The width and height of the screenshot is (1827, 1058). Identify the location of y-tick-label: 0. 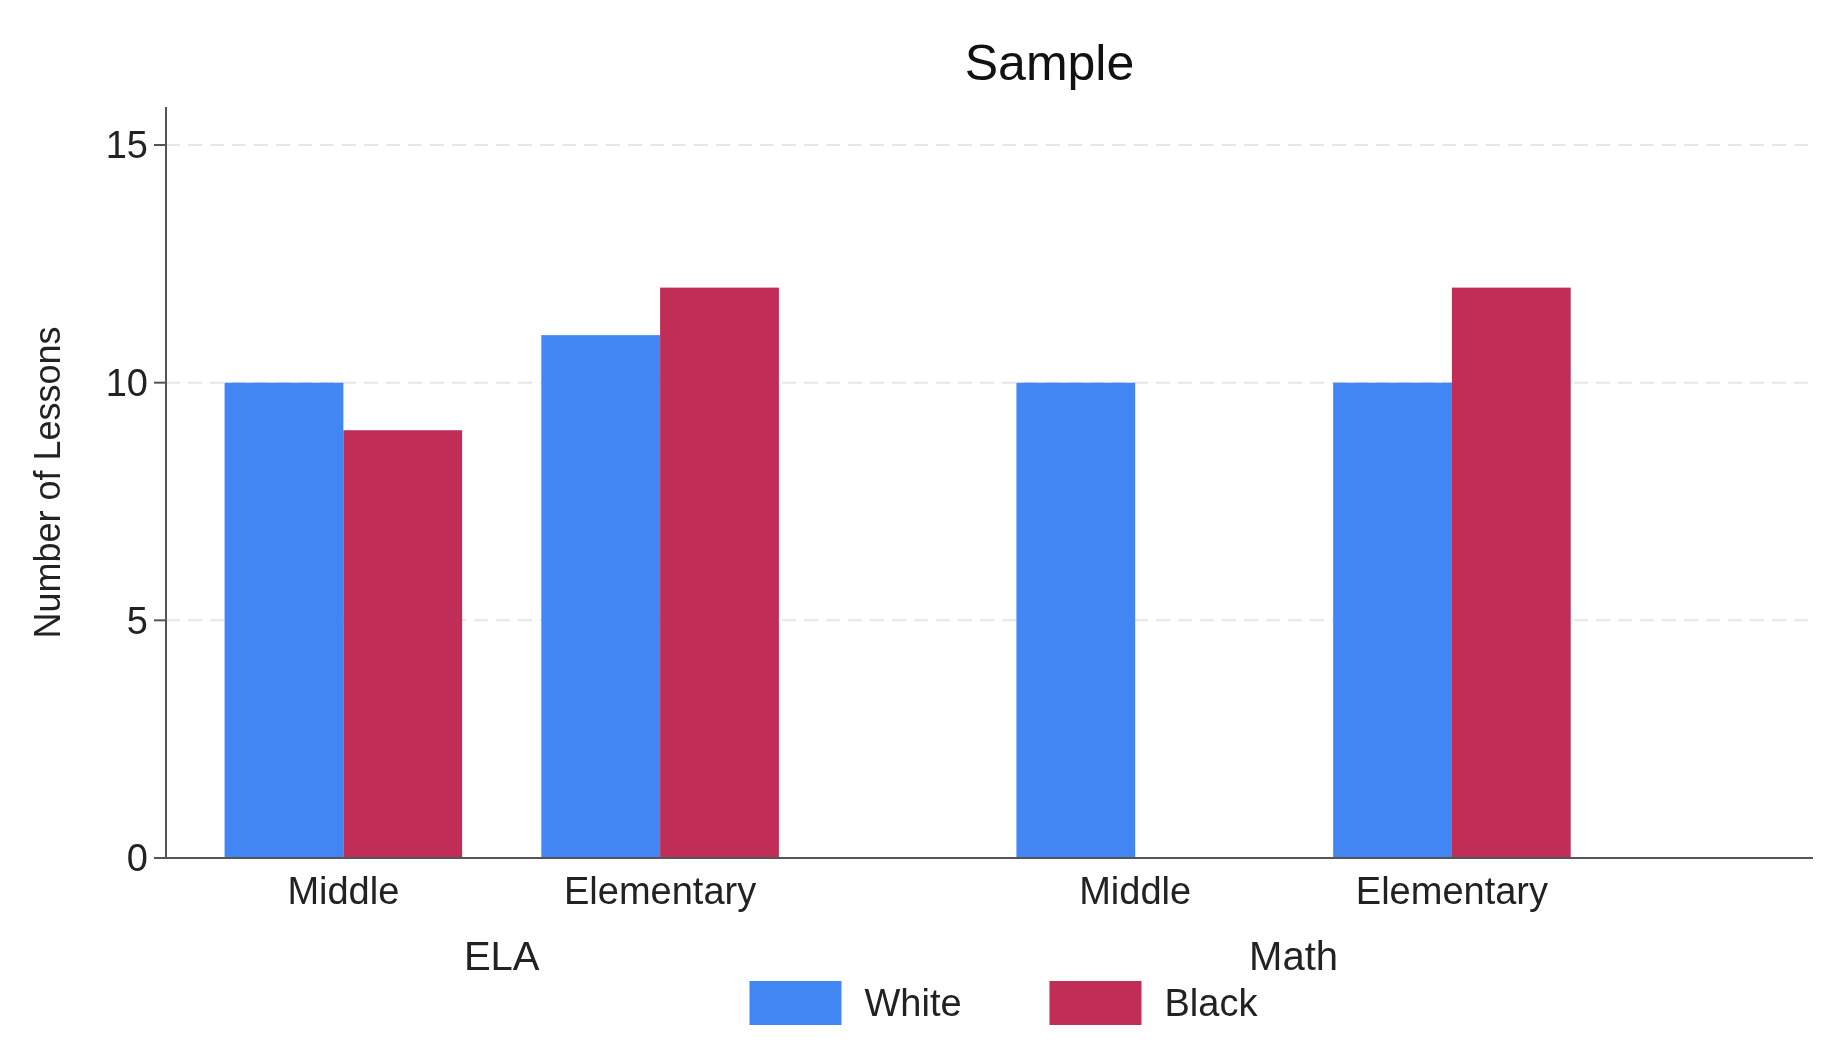
(137, 858).